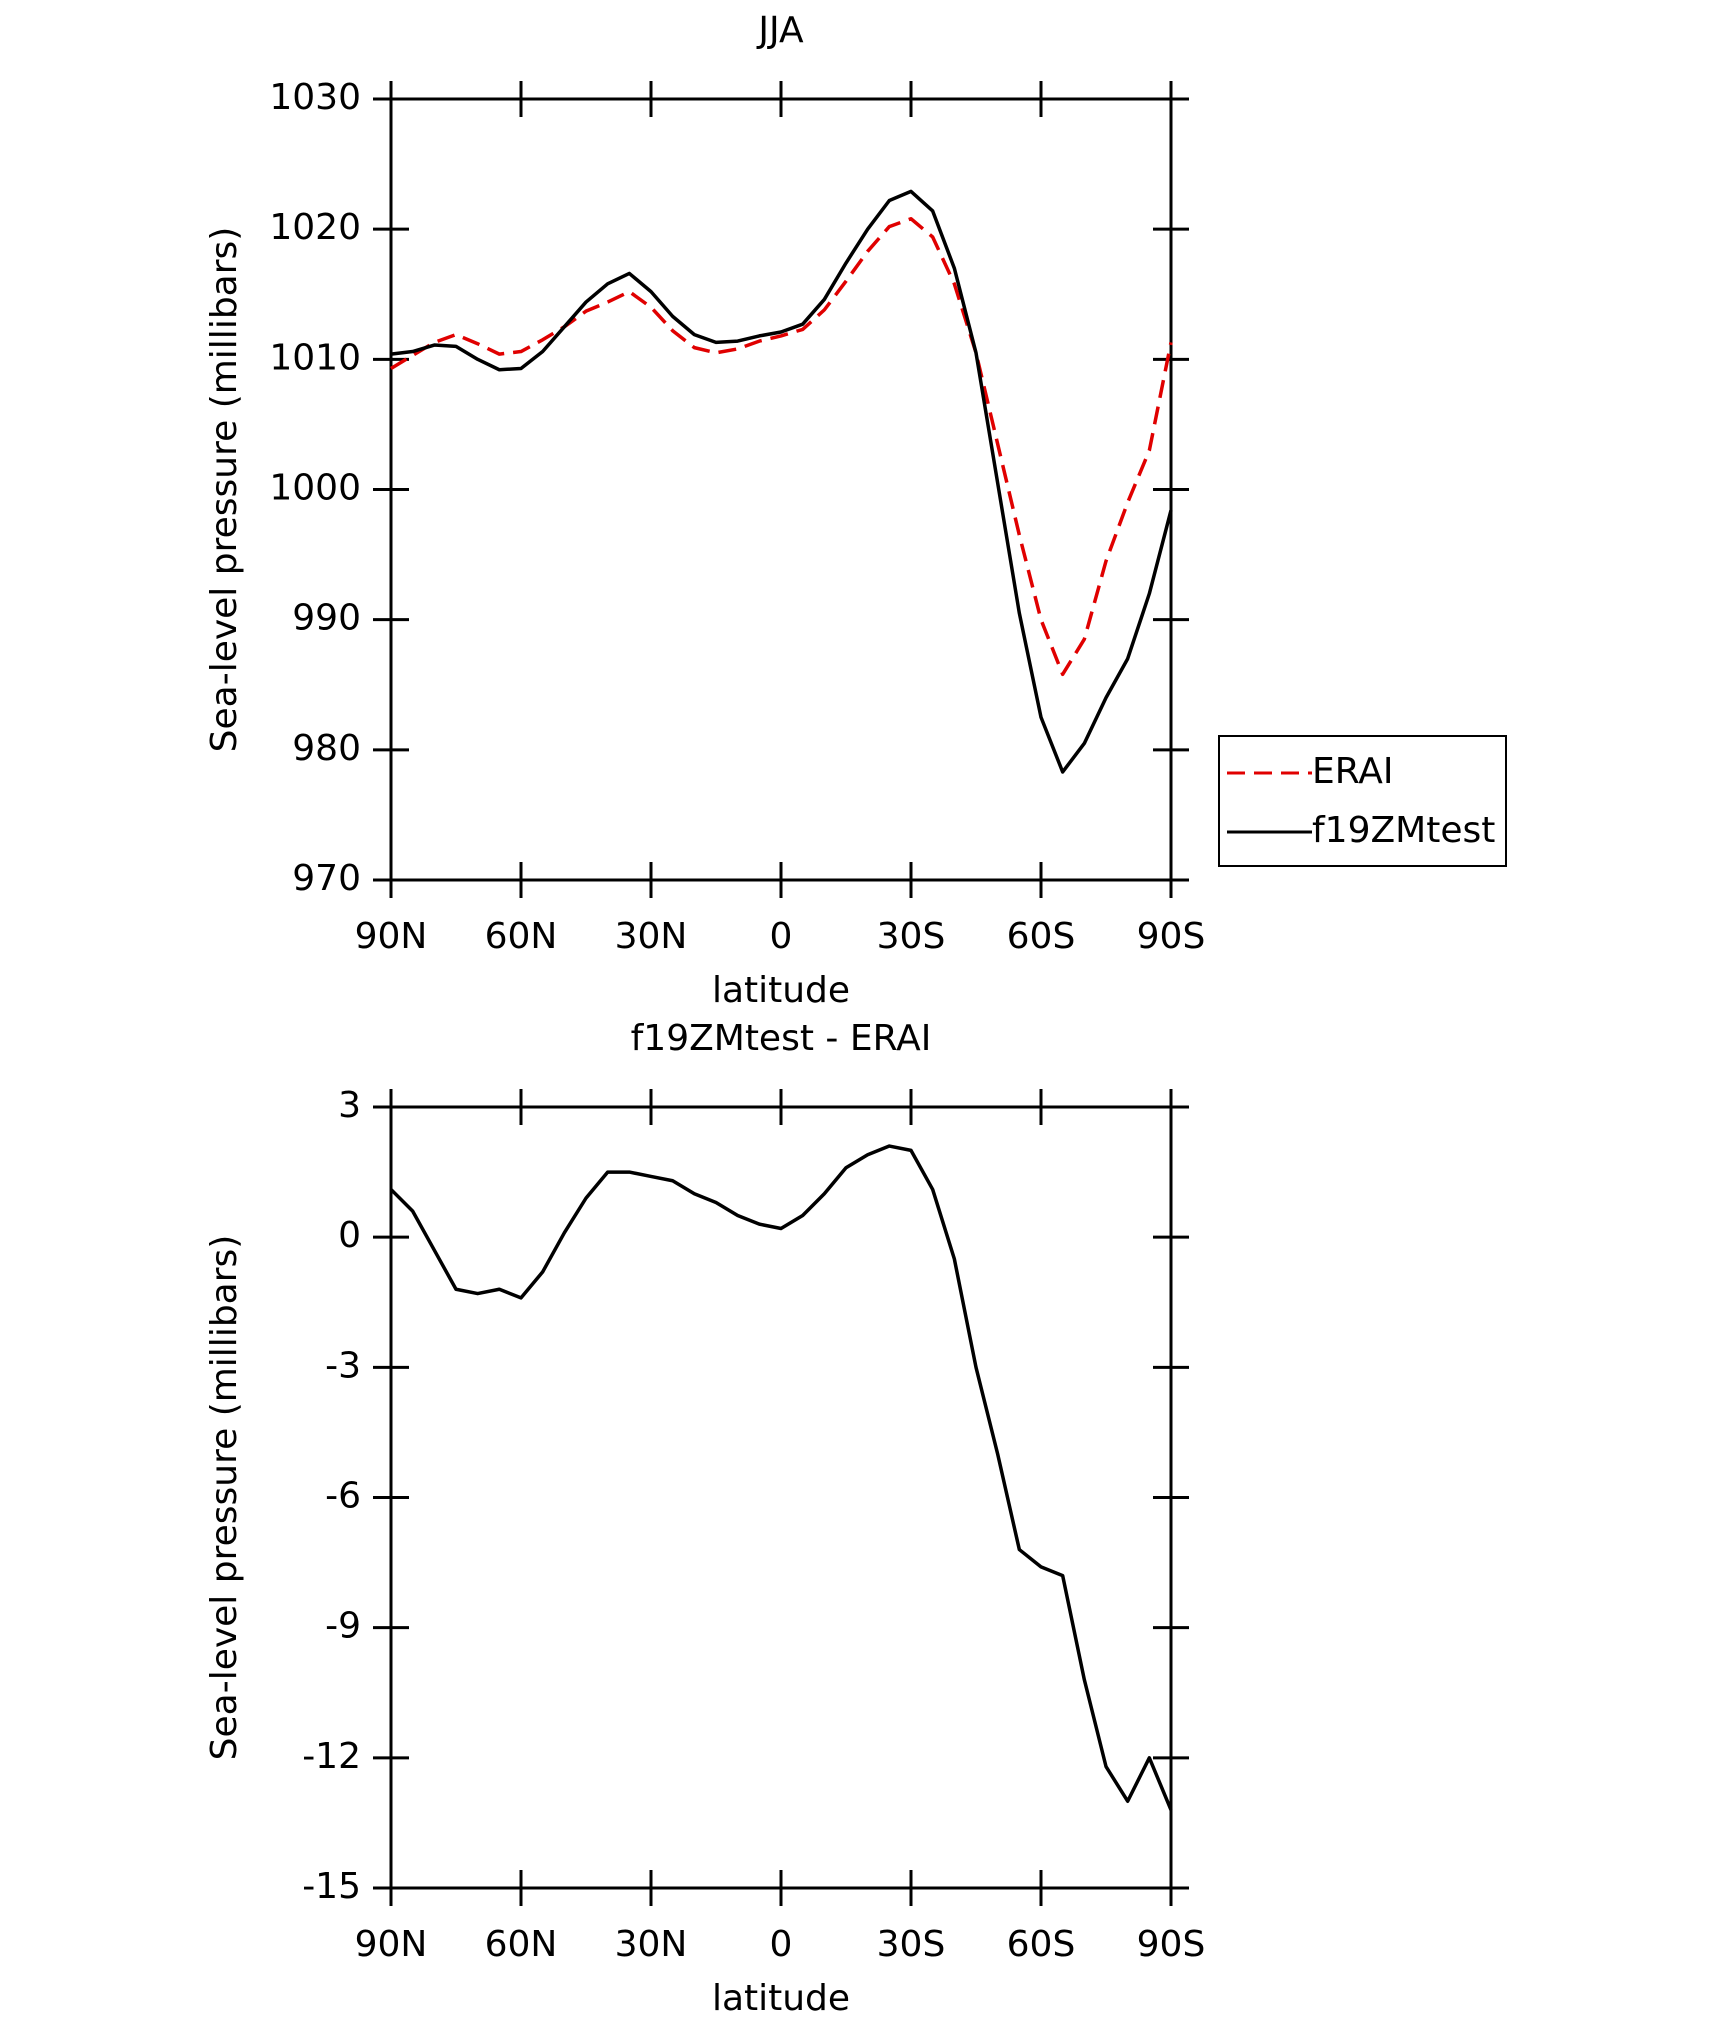 The height and width of the screenshot is (2021, 1710). I want to click on y-tick-label: -9, so click(343, 1626).